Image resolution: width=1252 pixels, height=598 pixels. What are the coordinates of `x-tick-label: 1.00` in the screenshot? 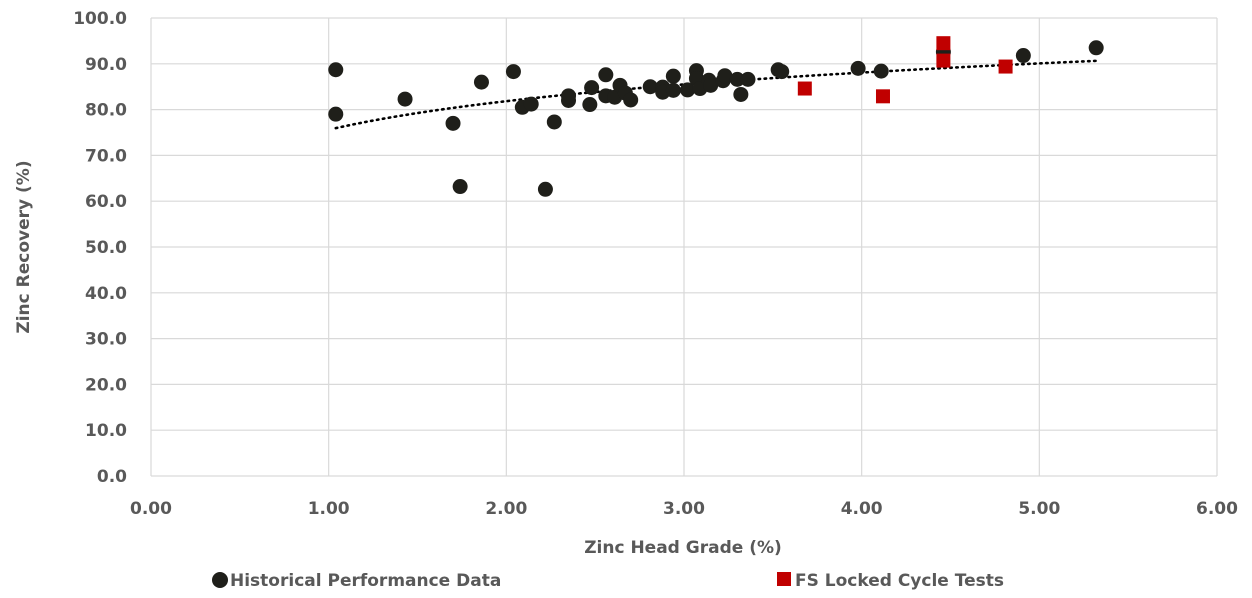 It's located at (329, 509).